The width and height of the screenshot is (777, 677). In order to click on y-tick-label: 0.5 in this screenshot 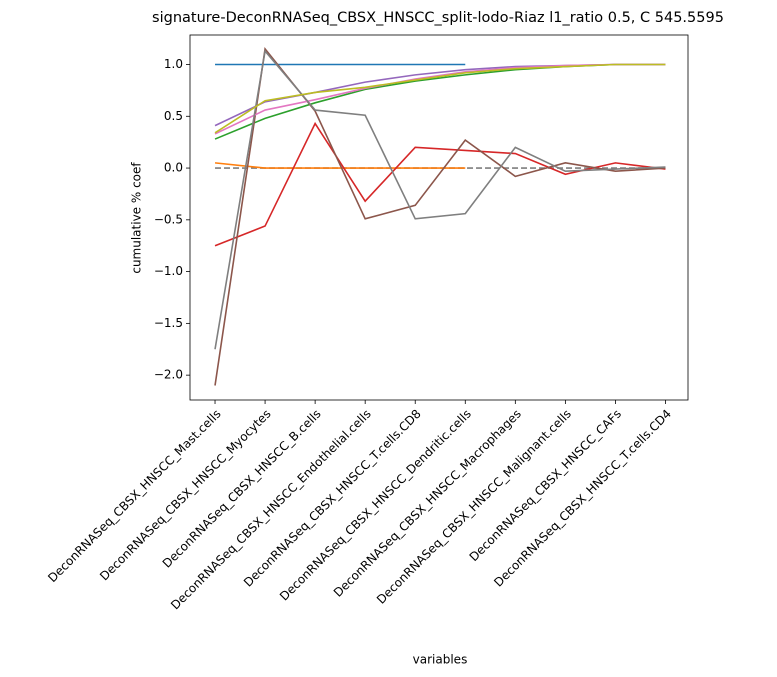, I will do `click(173, 116)`.